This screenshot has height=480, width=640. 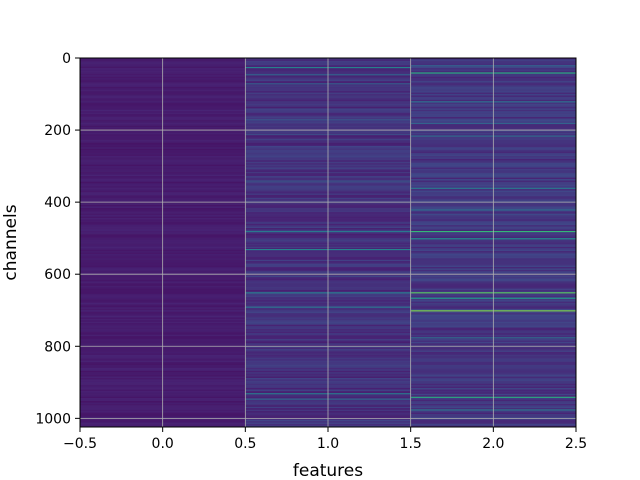 What do you see at coordinates (57, 131) in the screenshot?
I see `y-tick-label: 200` at bounding box center [57, 131].